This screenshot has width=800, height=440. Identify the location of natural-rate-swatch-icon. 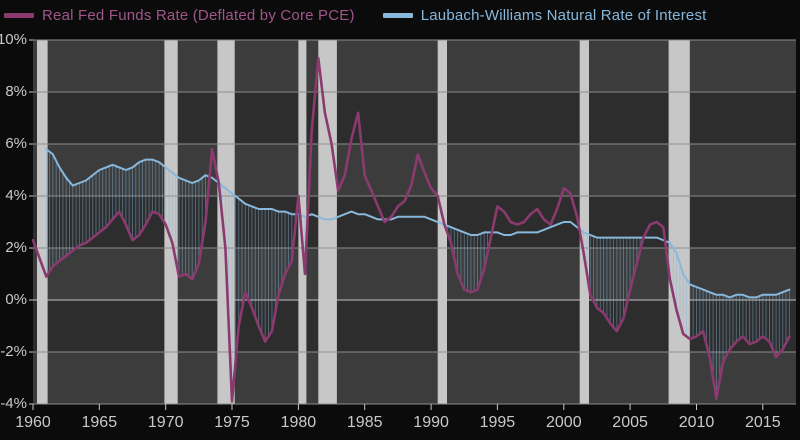
(397, 15).